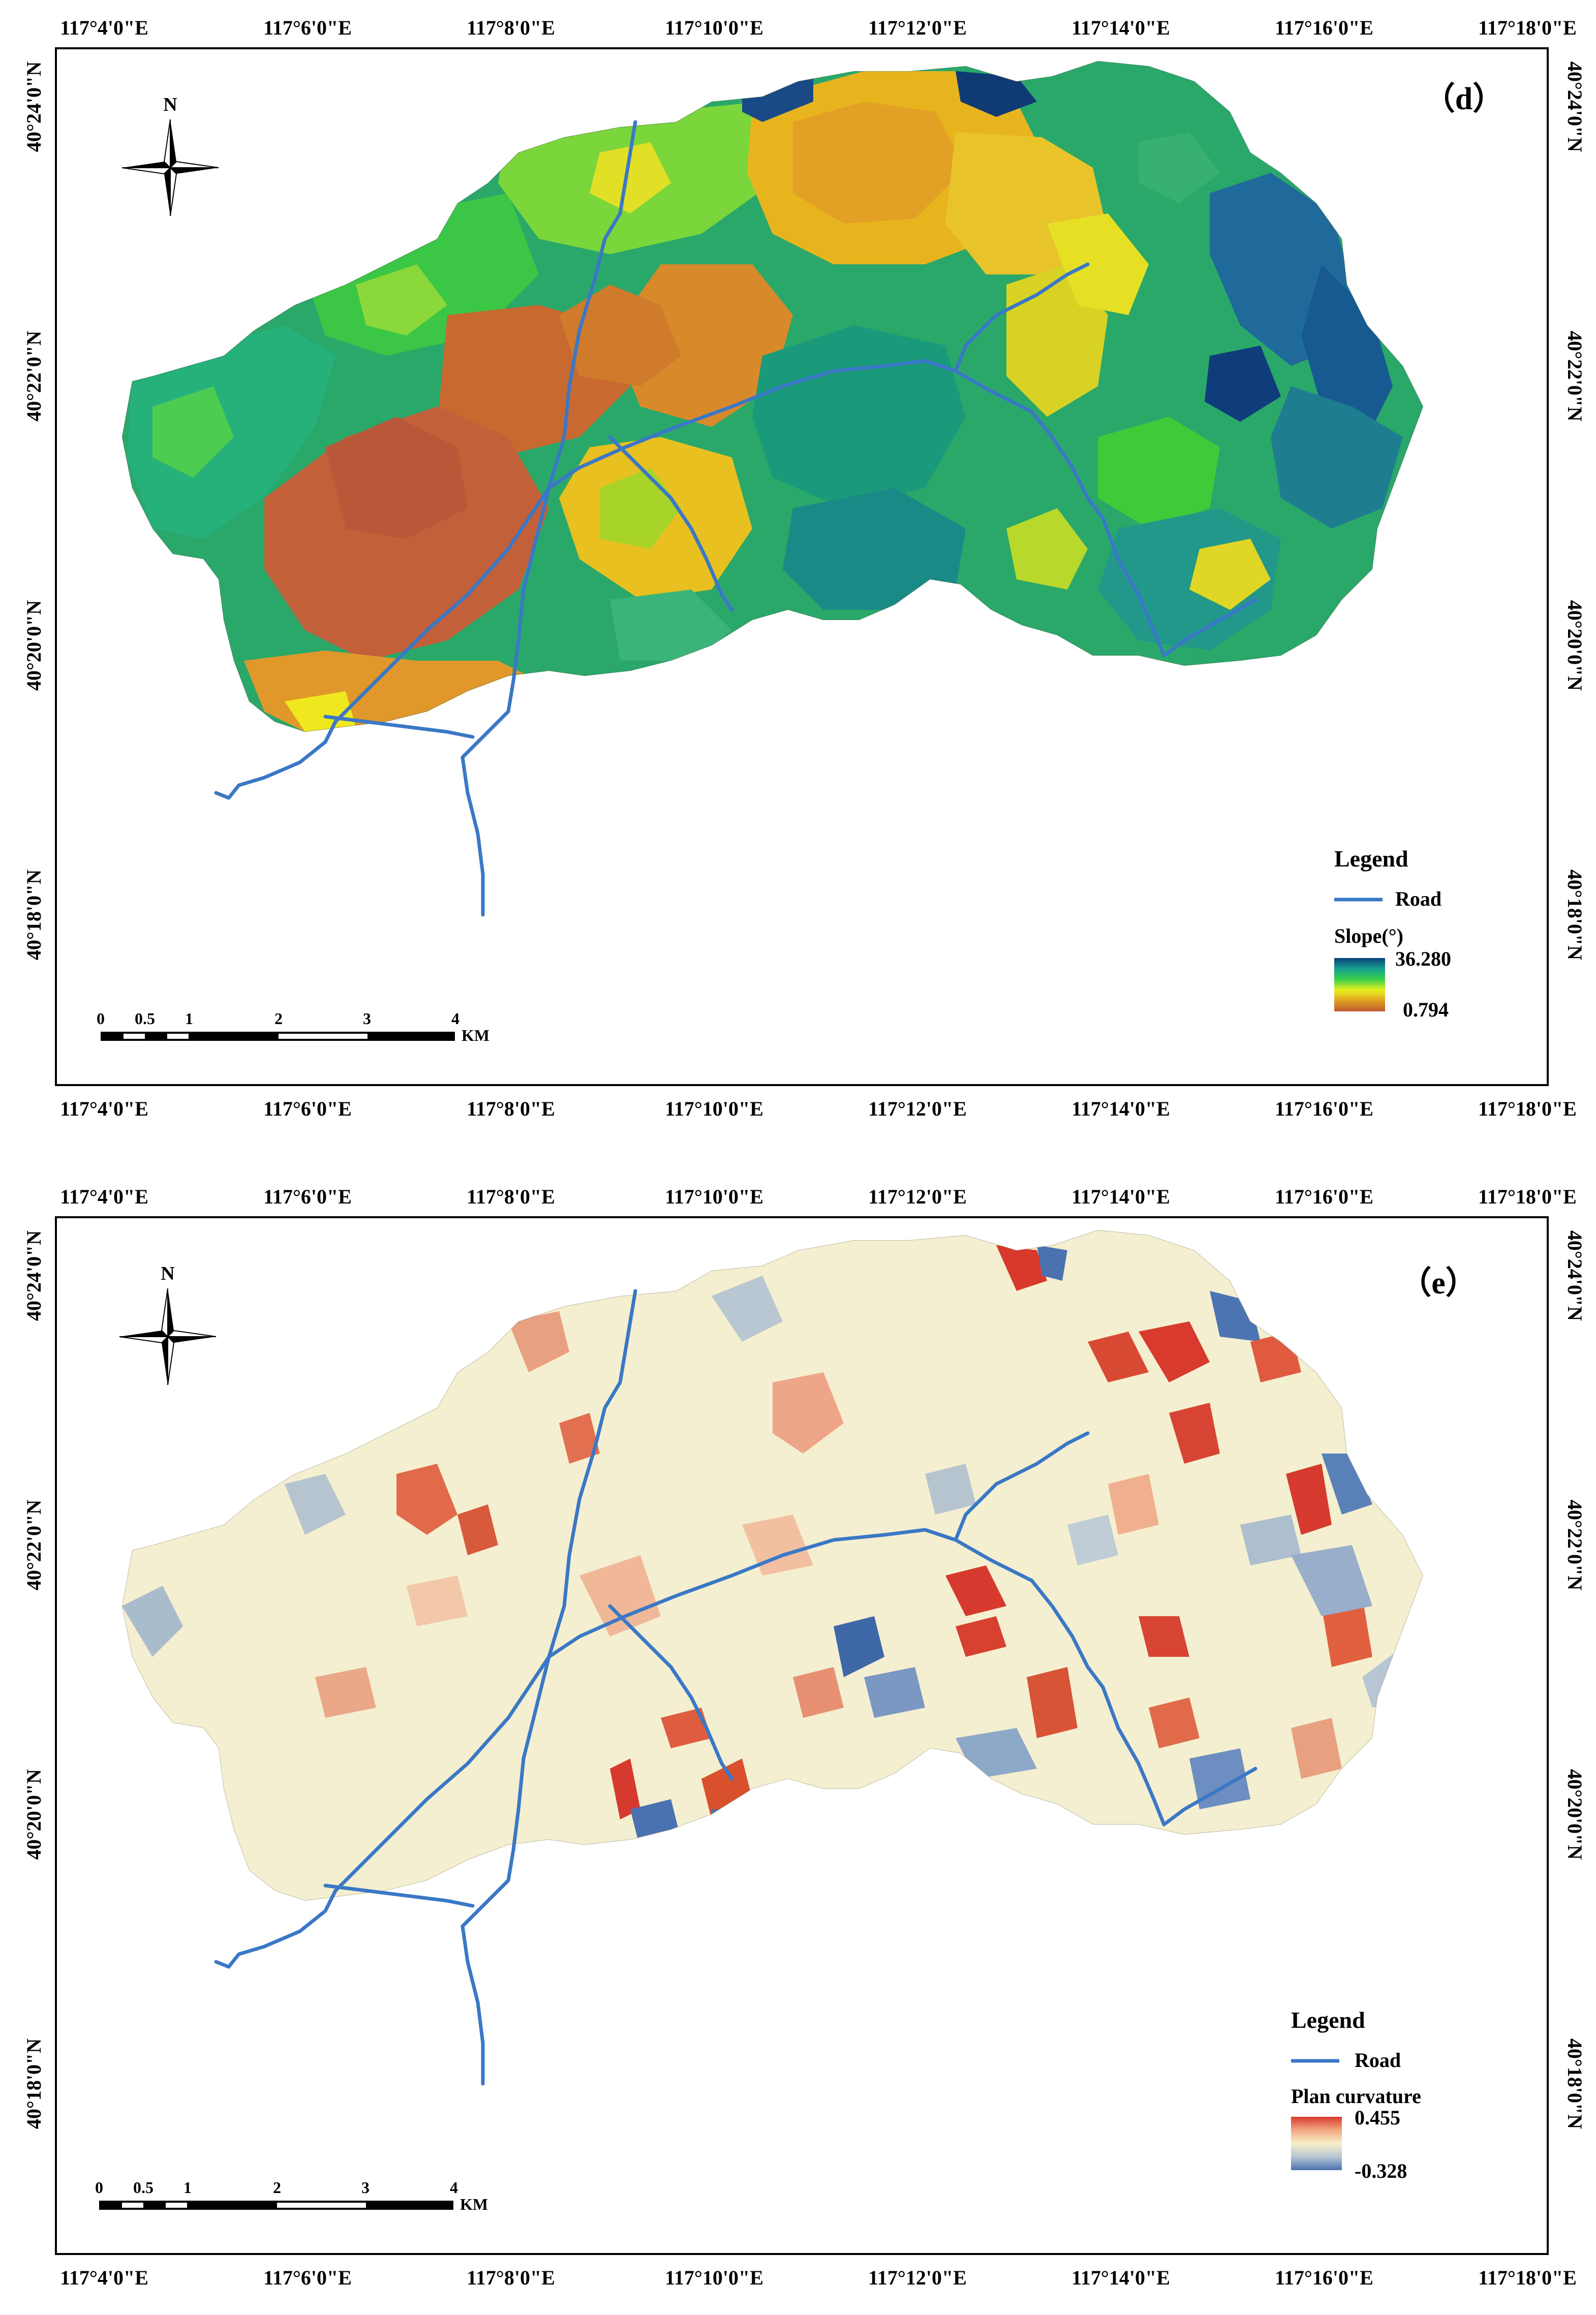 Image resolution: width=1596 pixels, height=2315 pixels. What do you see at coordinates (1377, 2117) in the screenshot?
I see `legend-max-label: 0.455` at bounding box center [1377, 2117].